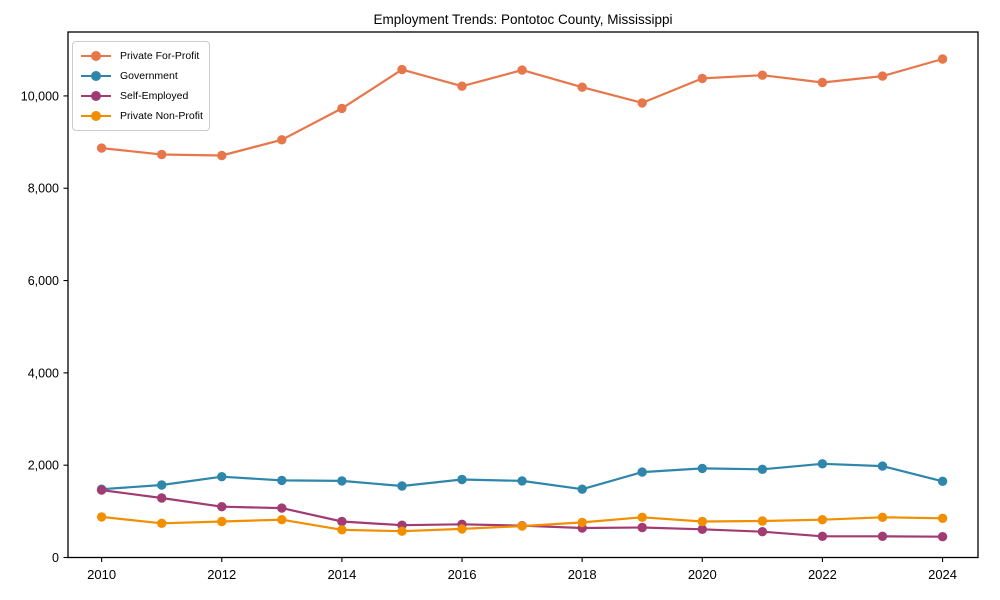  What do you see at coordinates (402, 69) in the screenshot?
I see `point-private-for-profit-2015` at bounding box center [402, 69].